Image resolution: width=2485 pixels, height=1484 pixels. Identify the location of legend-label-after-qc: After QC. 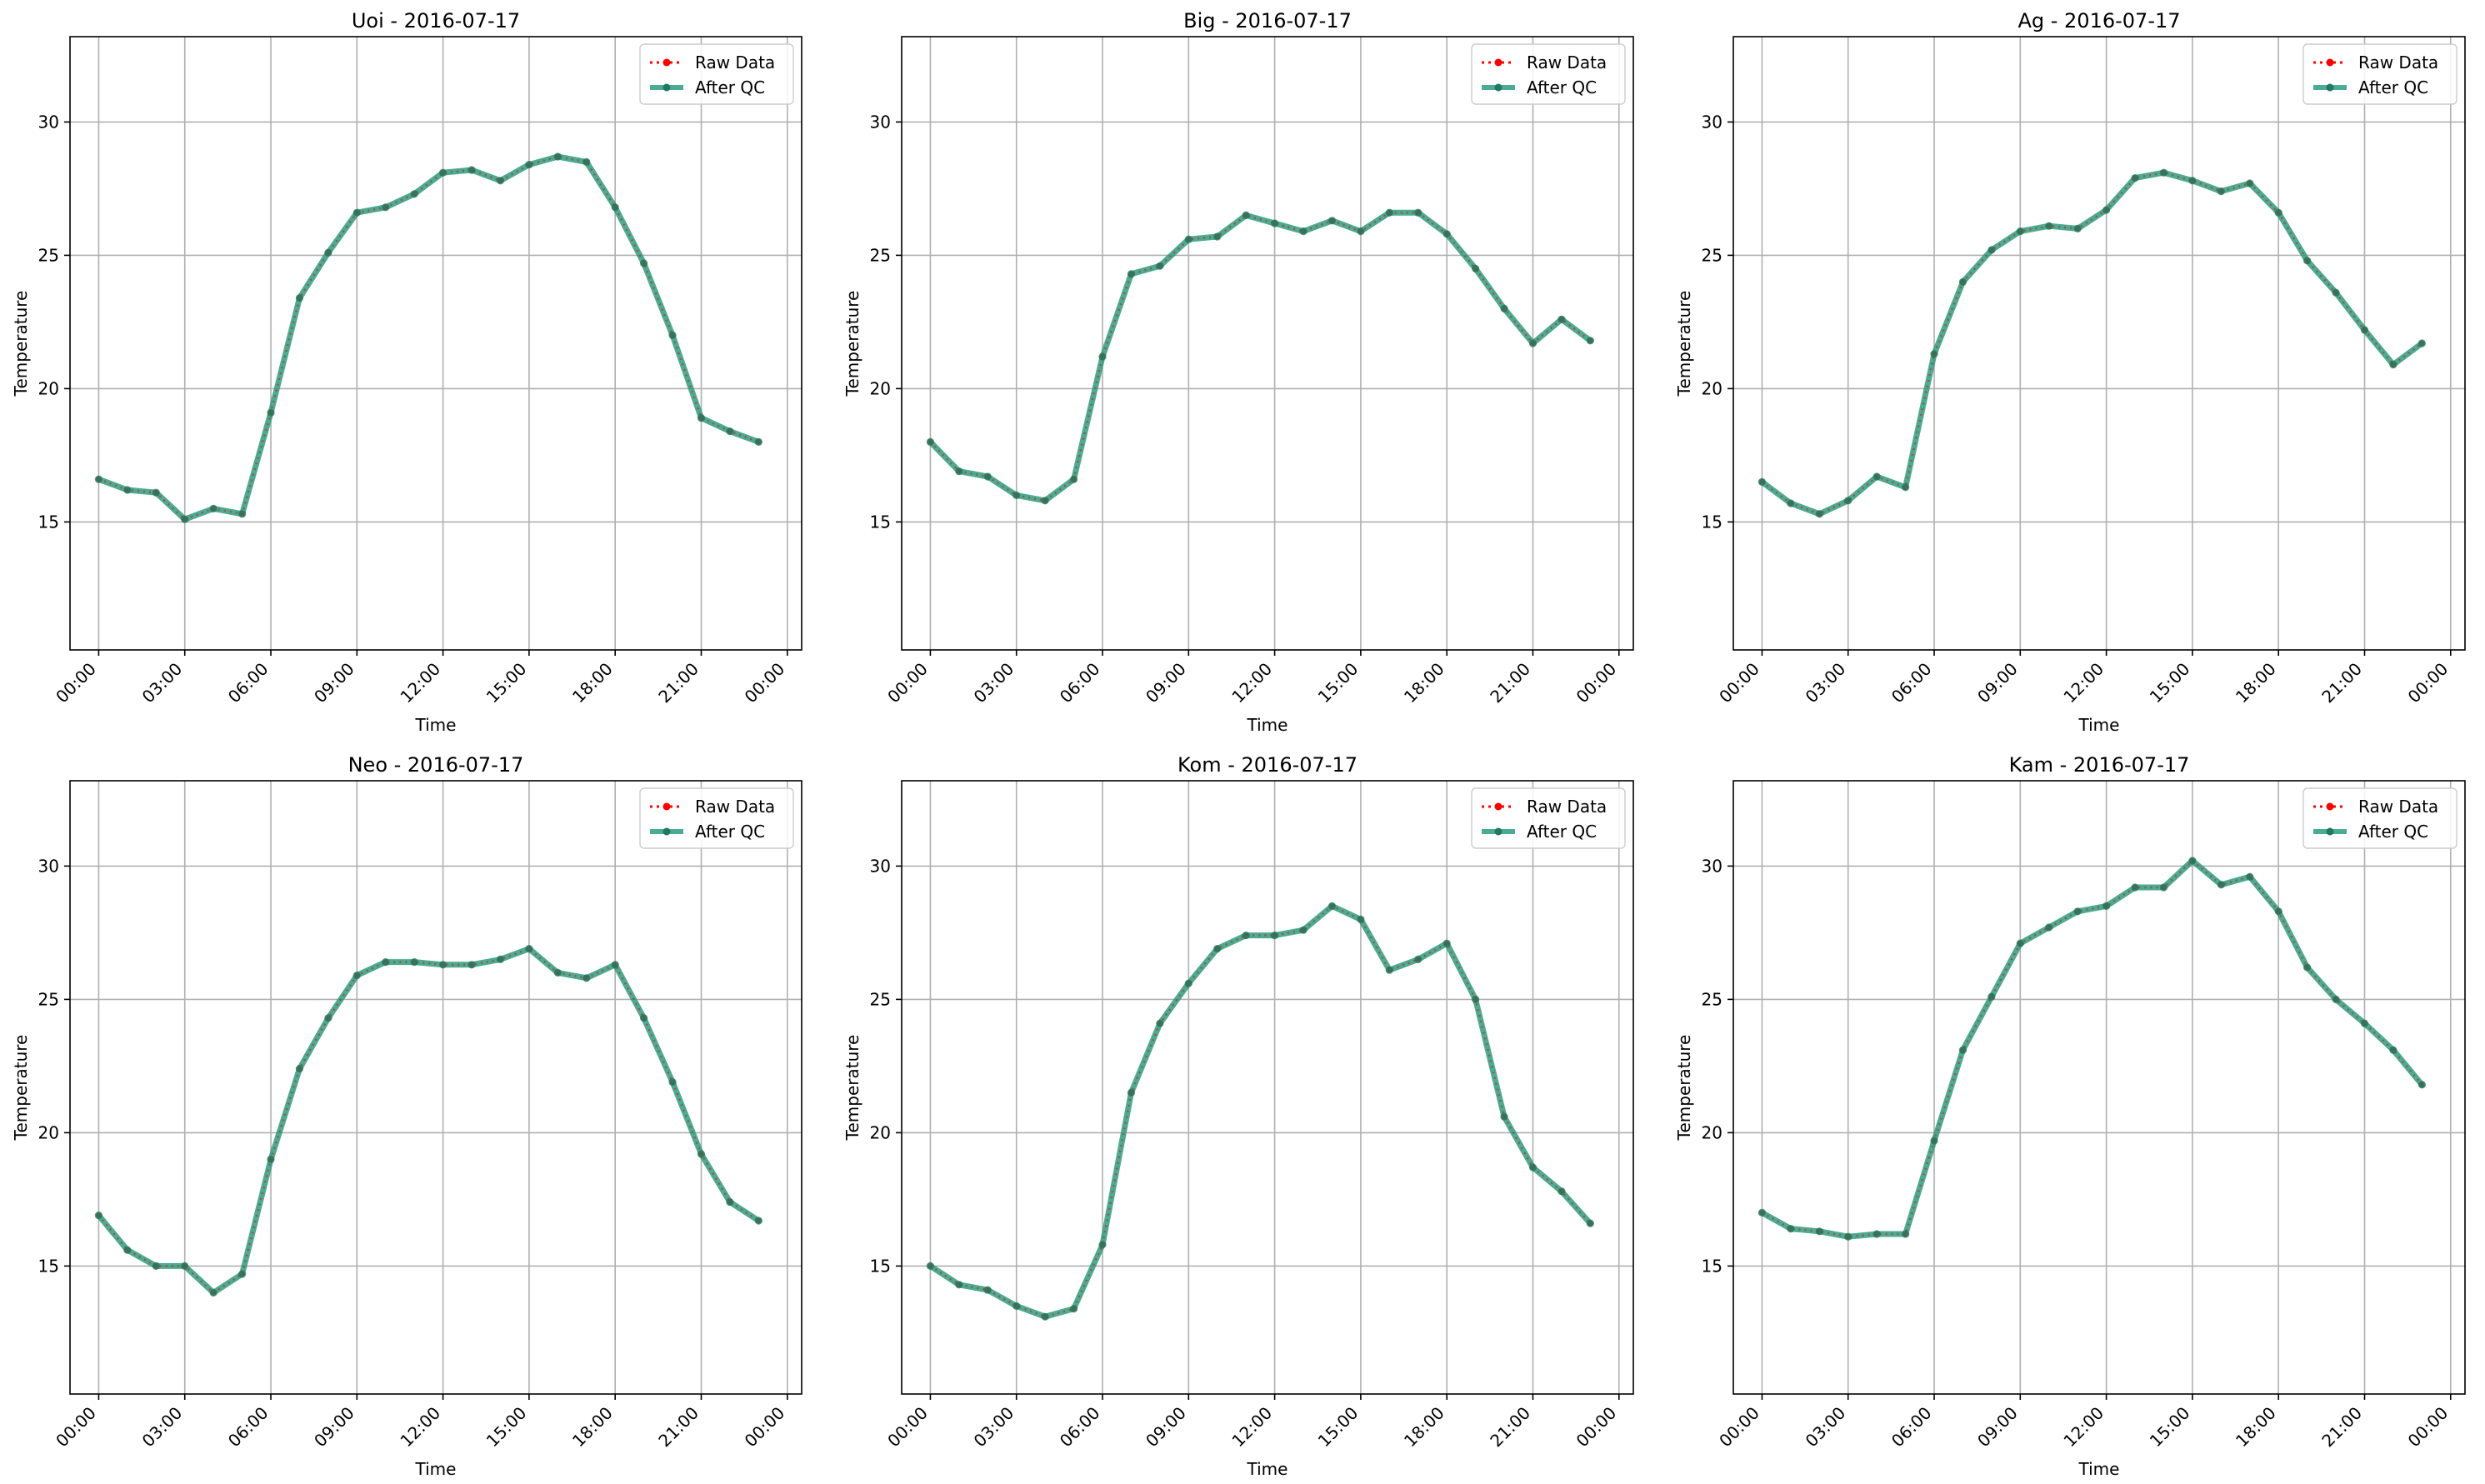
(730, 832).